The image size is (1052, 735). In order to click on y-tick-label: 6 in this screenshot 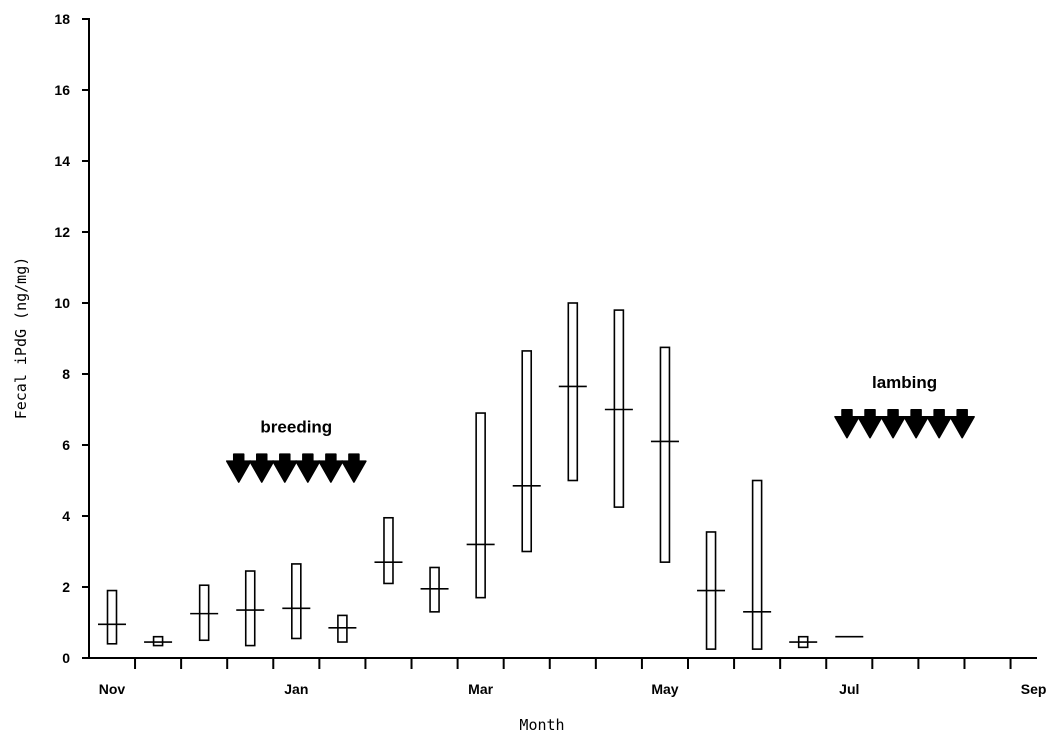, I will do `click(66, 445)`.